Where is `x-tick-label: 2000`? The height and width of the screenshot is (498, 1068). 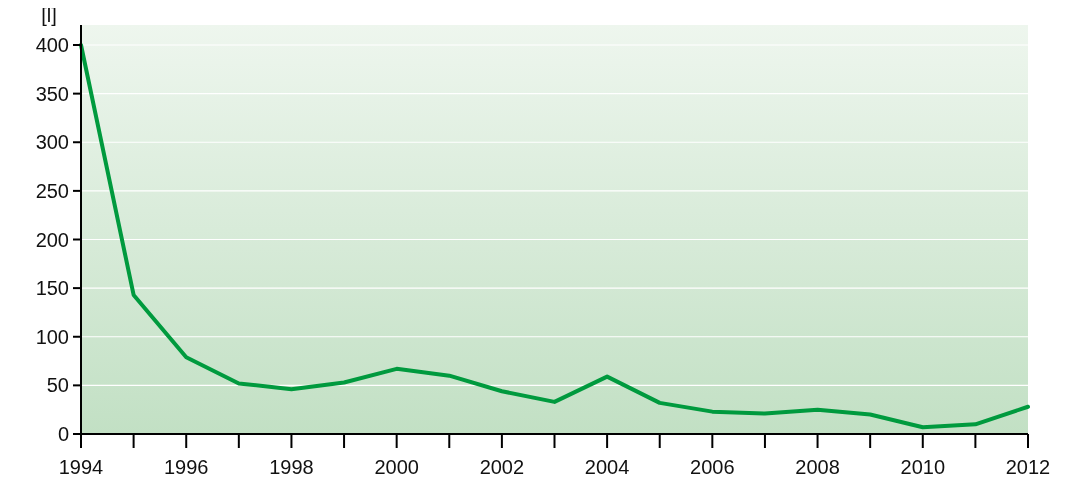
x-tick-label: 2000 is located at coordinates (396, 467).